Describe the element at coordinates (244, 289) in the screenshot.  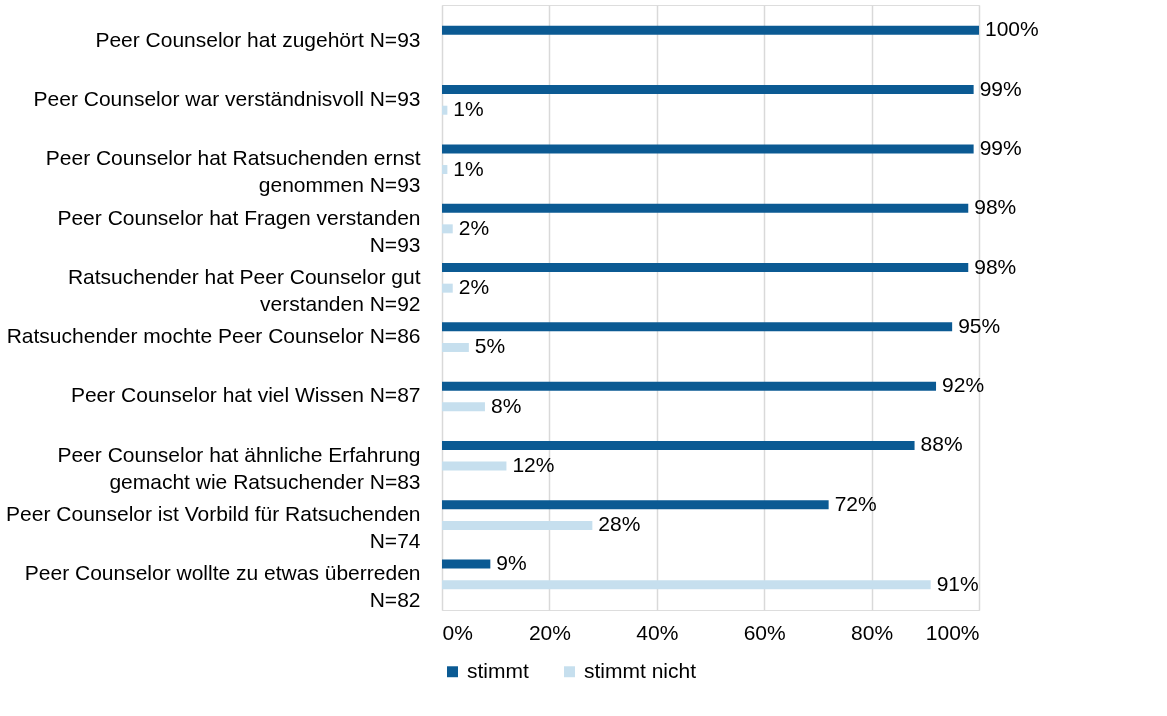
I see `y-tick-label: Ratsuchender hat Peer Counselor gut verstanden N=92` at that location.